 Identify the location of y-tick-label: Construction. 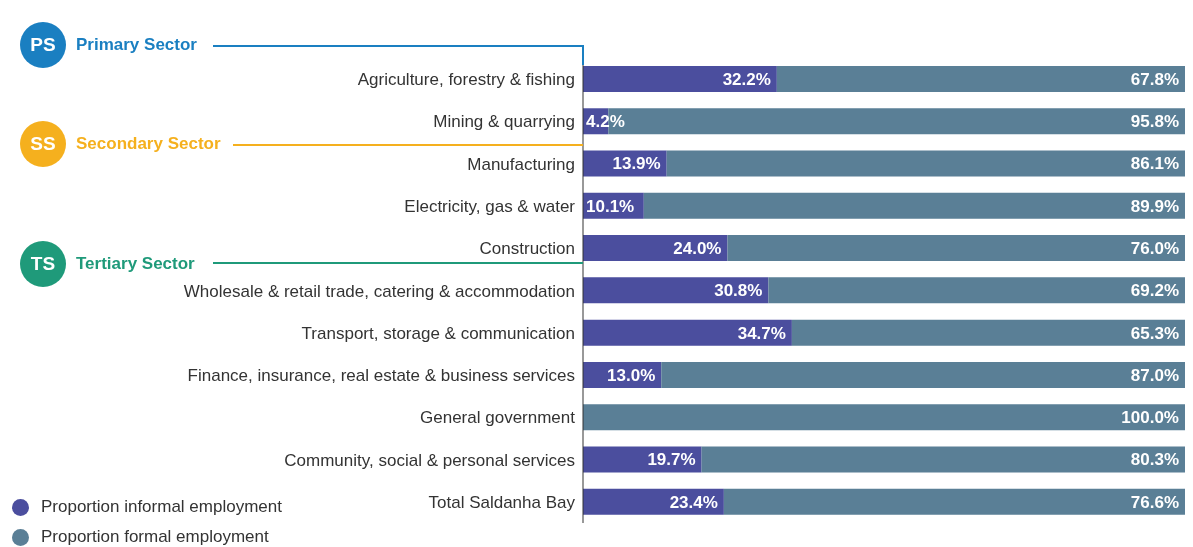
(527, 249).